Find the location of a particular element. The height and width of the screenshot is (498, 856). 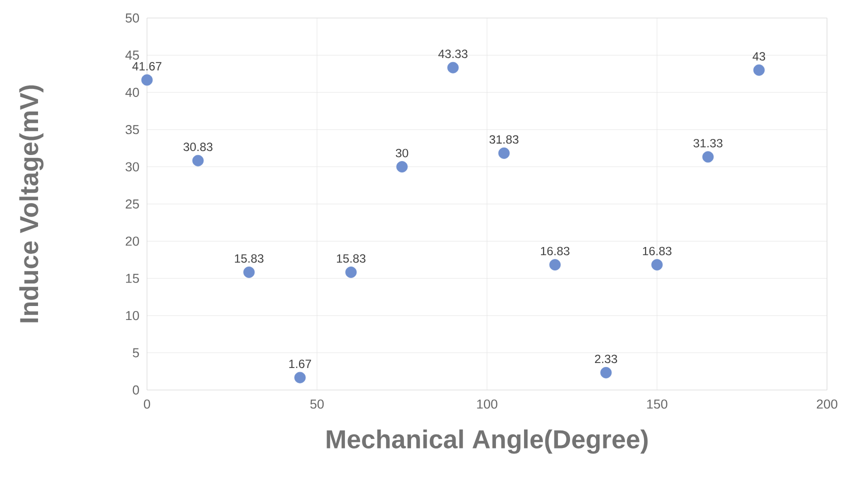

data-label: 31.33 is located at coordinates (708, 143).